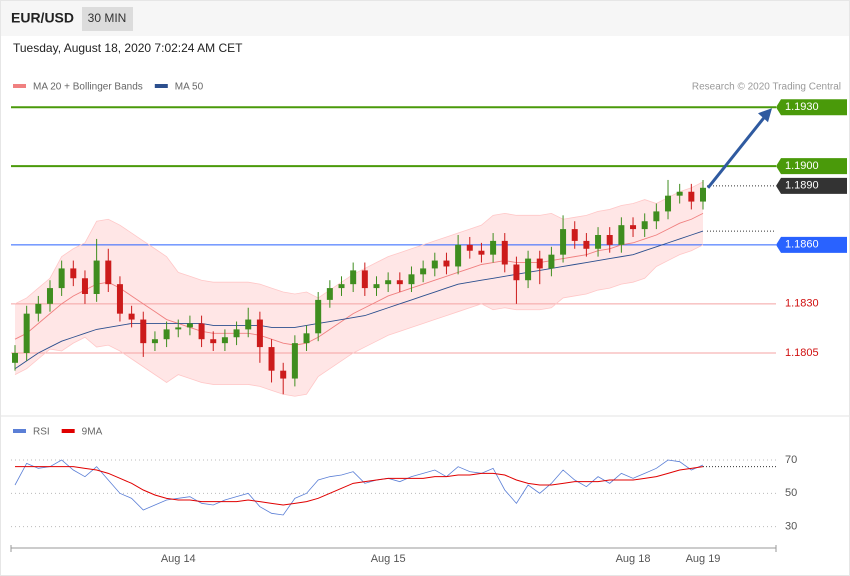 The height and width of the screenshot is (576, 850). Describe the element at coordinates (703, 559) in the screenshot. I see `x-tick-label: Aug 19` at that location.